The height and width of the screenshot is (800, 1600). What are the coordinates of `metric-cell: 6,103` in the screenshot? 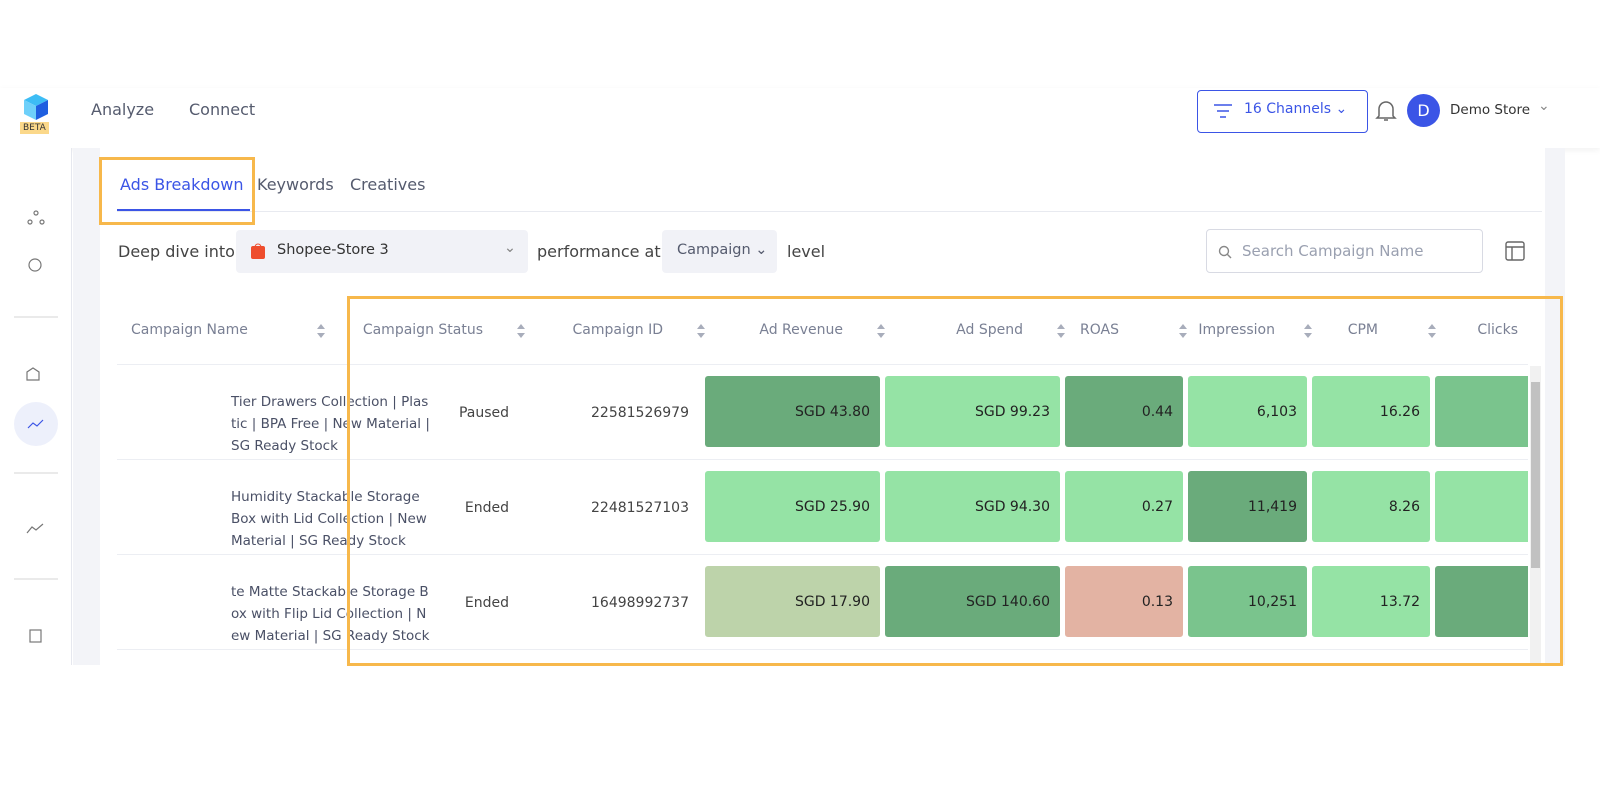 It's located at (1247, 411).